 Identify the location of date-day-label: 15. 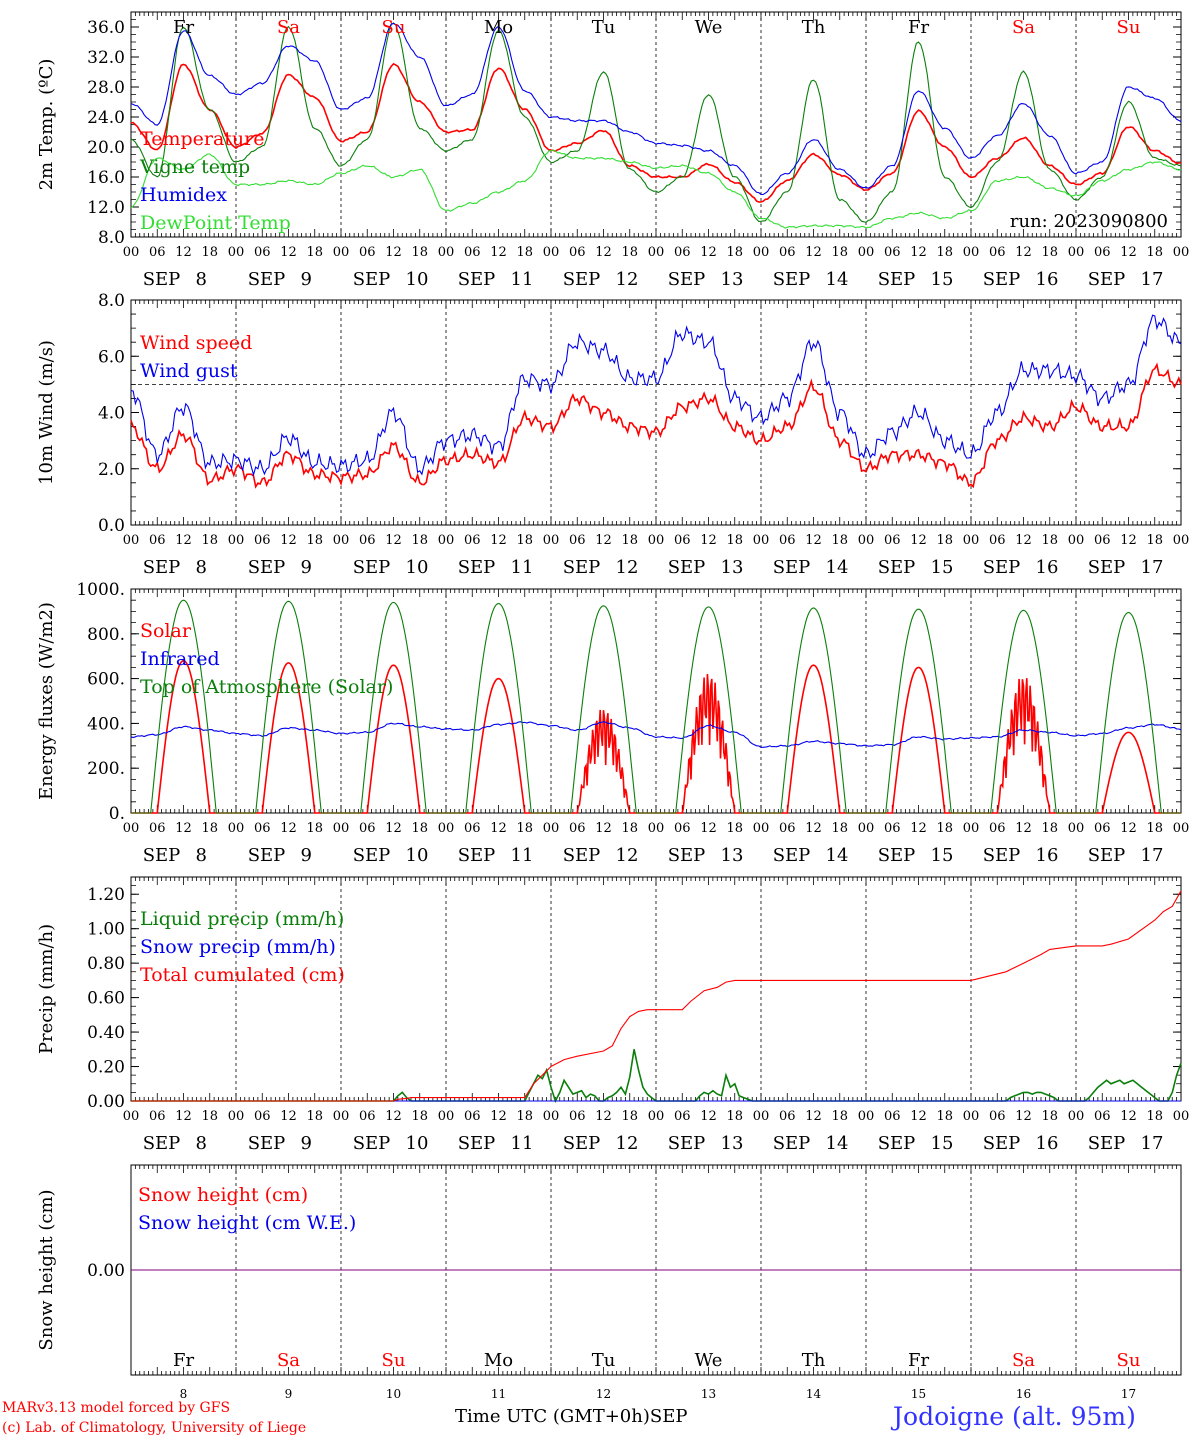
(942, 1143).